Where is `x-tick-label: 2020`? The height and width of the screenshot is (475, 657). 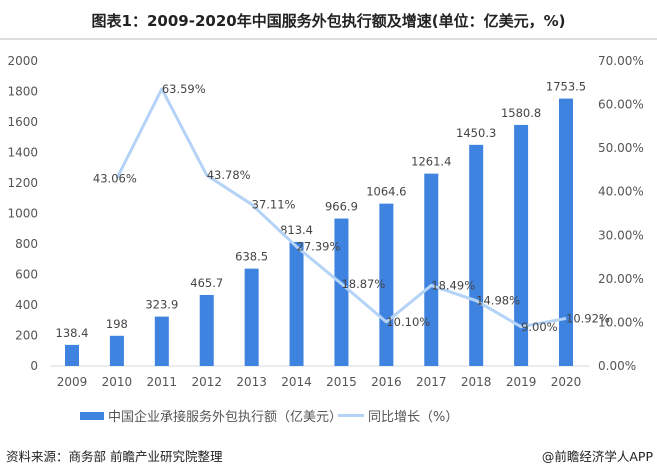
x-tick-label: 2020 is located at coordinates (566, 382).